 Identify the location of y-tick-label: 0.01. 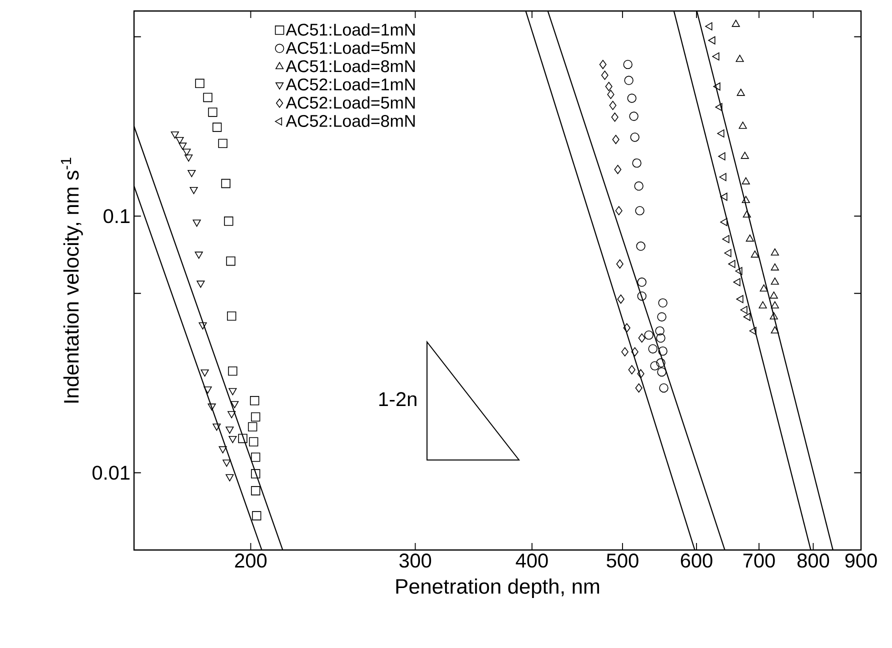
(111, 473).